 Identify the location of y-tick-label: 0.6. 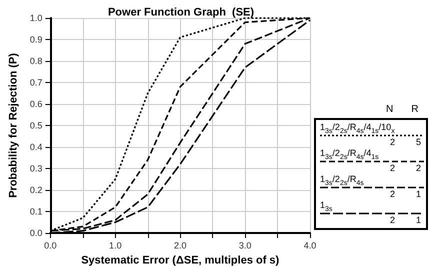
(36, 104).